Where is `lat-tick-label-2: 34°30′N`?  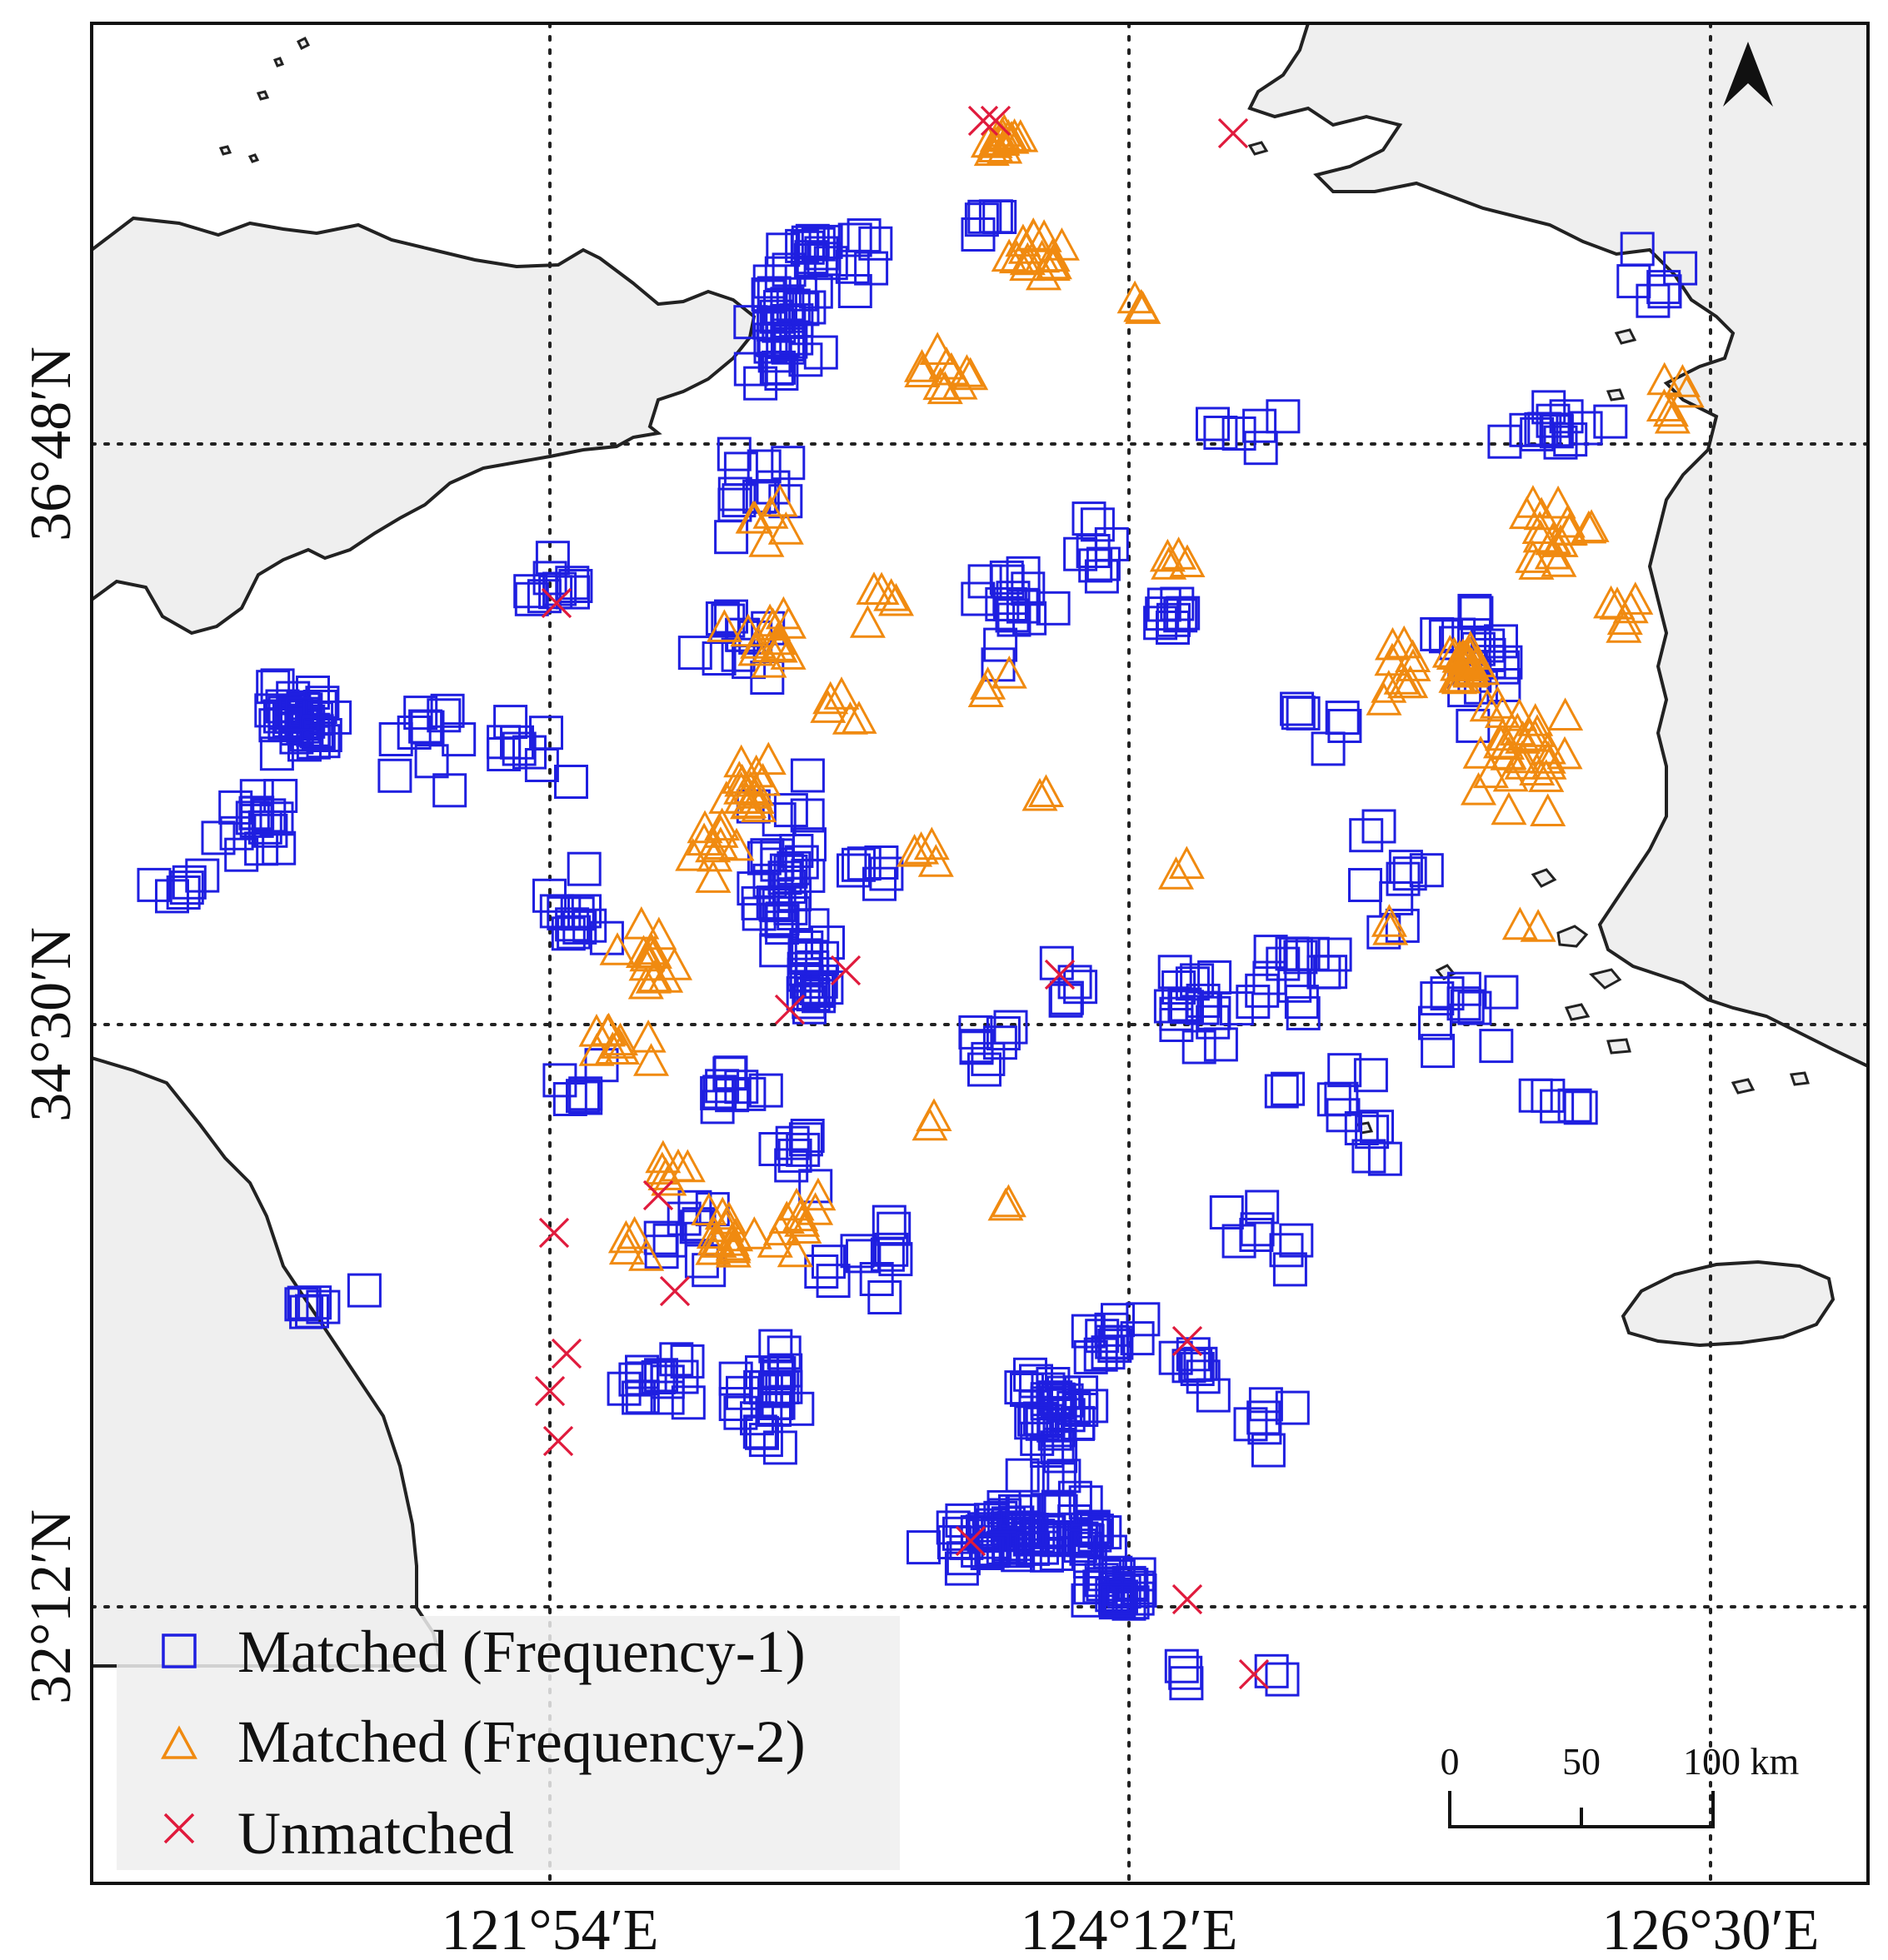
lat-tick-label-2: 34°30′N is located at coordinates (51, 1024).